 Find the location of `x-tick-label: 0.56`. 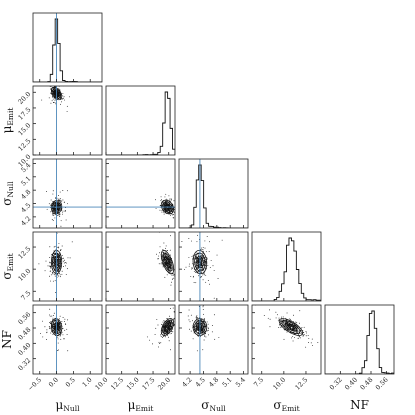

x-tick-label: 0.56 is located at coordinates (382, 384).